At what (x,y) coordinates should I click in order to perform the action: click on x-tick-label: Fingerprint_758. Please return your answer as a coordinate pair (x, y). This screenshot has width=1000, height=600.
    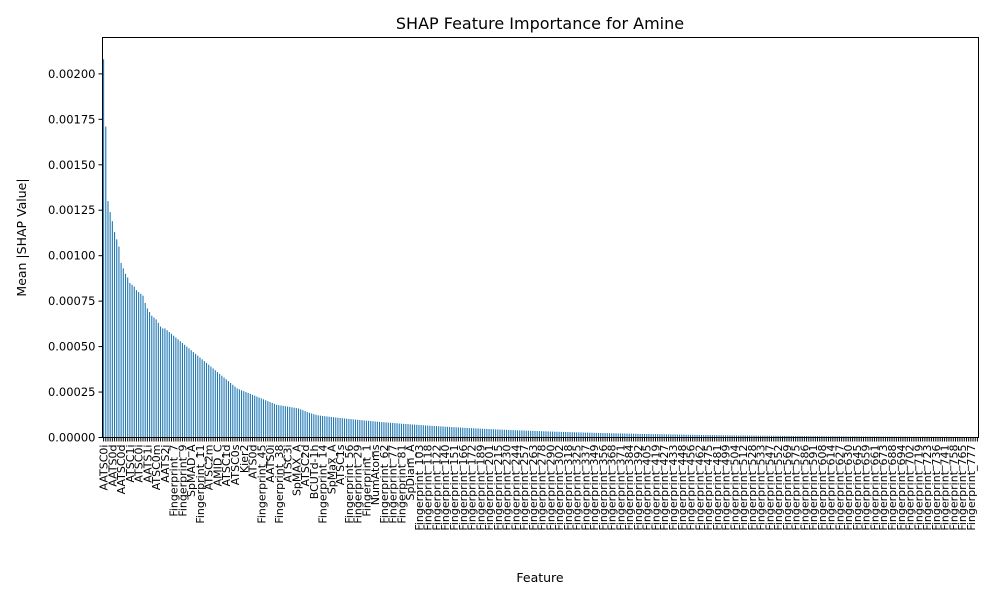
    Looking at the image, I should click on (953, 488).